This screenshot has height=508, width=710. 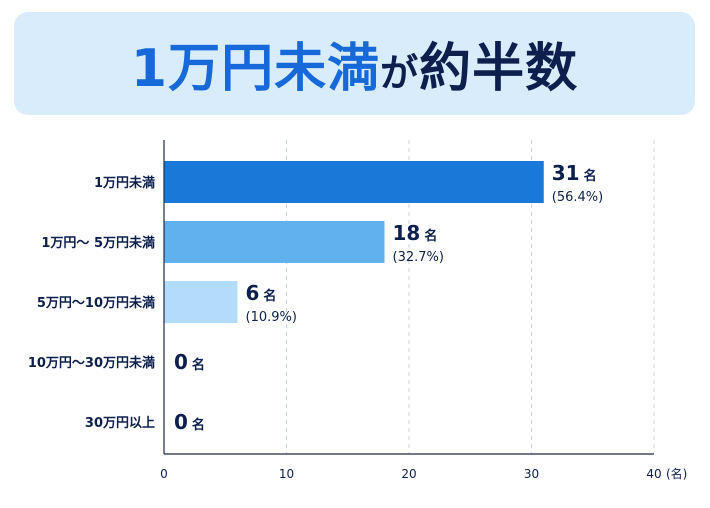 What do you see at coordinates (577, 197) in the screenshot?
I see `percent-label: (56.4%)` at bounding box center [577, 197].